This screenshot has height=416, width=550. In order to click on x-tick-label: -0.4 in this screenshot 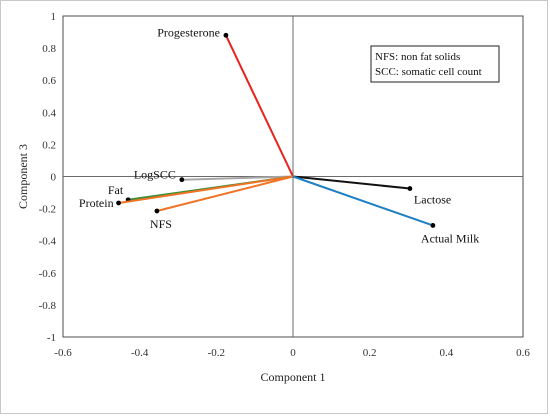, I will do `click(140, 353)`.